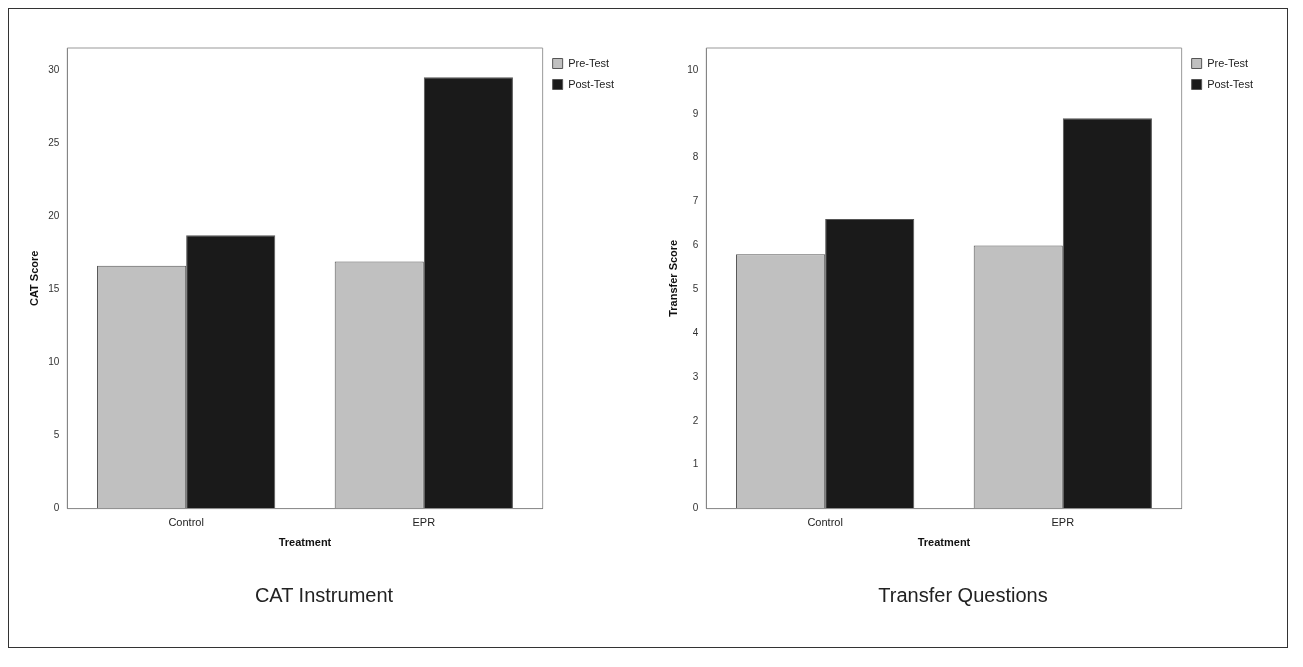 The image size is (1303, 667). Describe the element at coordinates (324, 594) in the screenshot. I see `text: CAT Instrument` at that location.